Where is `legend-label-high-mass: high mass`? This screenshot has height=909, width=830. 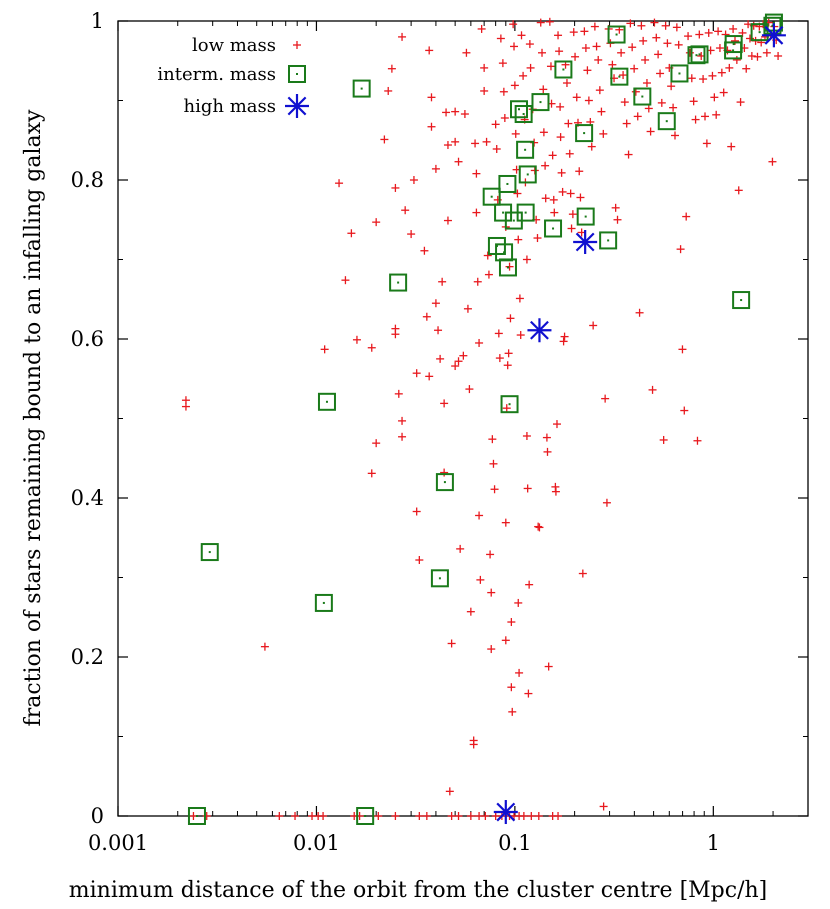
legend-label-high-mass: high mass is located at coordinates (230, 106).